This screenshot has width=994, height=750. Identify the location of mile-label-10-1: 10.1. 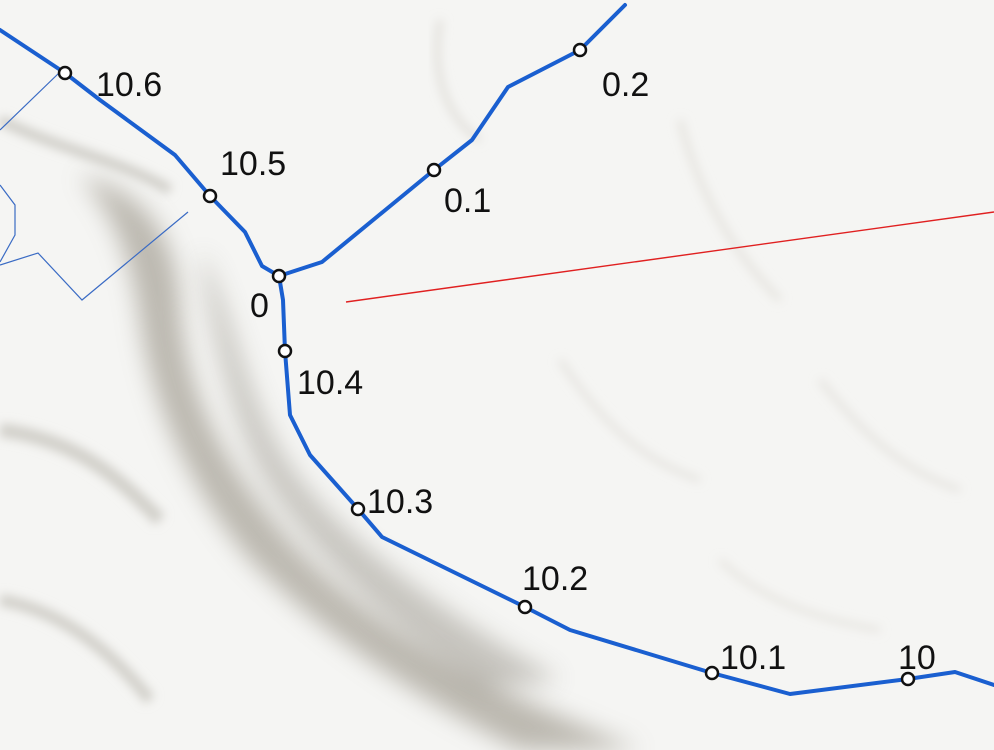
(753, 658).